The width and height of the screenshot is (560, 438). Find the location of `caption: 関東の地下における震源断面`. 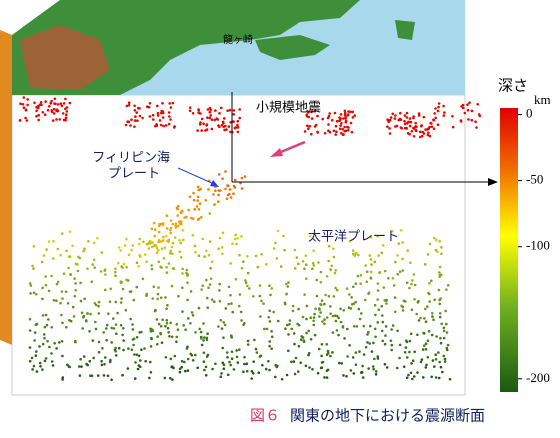

caption: 関東の地下における震源断面 is located at coordinates (387, 416).